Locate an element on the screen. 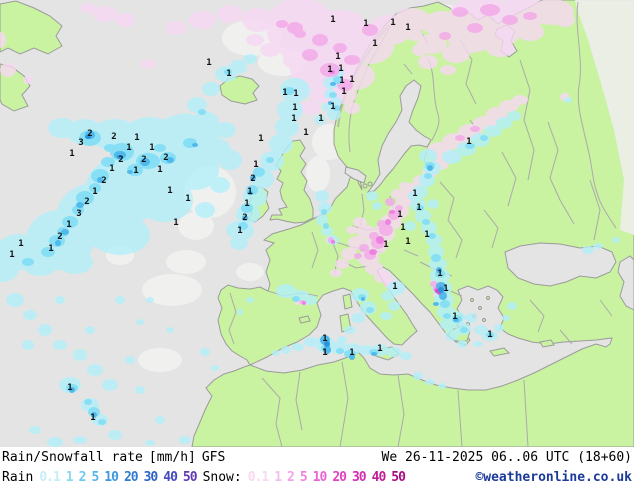 The width and height of the screenshot is (634, 490). mallorca is located at coordinates (304, 319).